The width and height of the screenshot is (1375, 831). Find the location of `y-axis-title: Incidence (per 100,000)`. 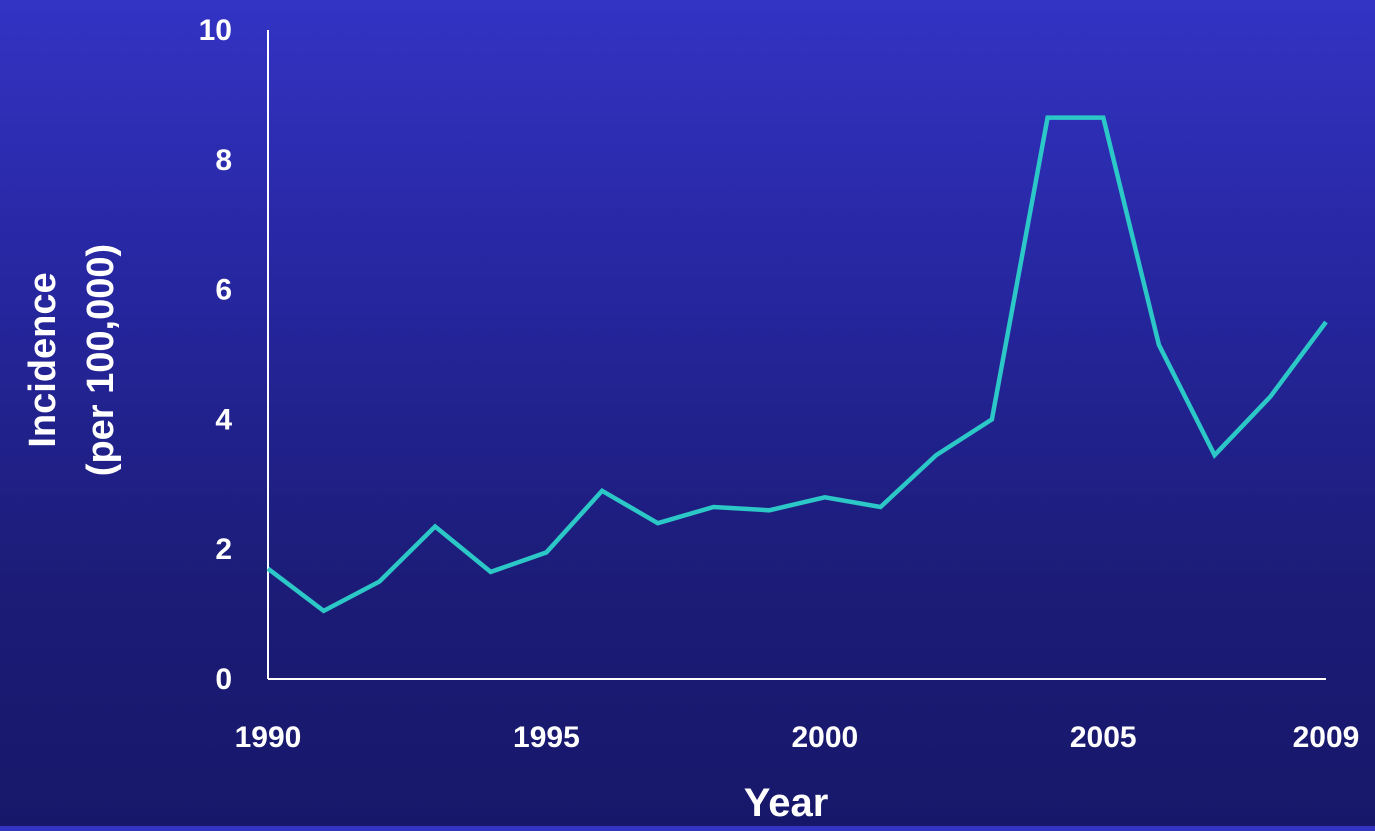

y-axis-title: Incidence (per 100,000) is located at coordinates (72, 360).